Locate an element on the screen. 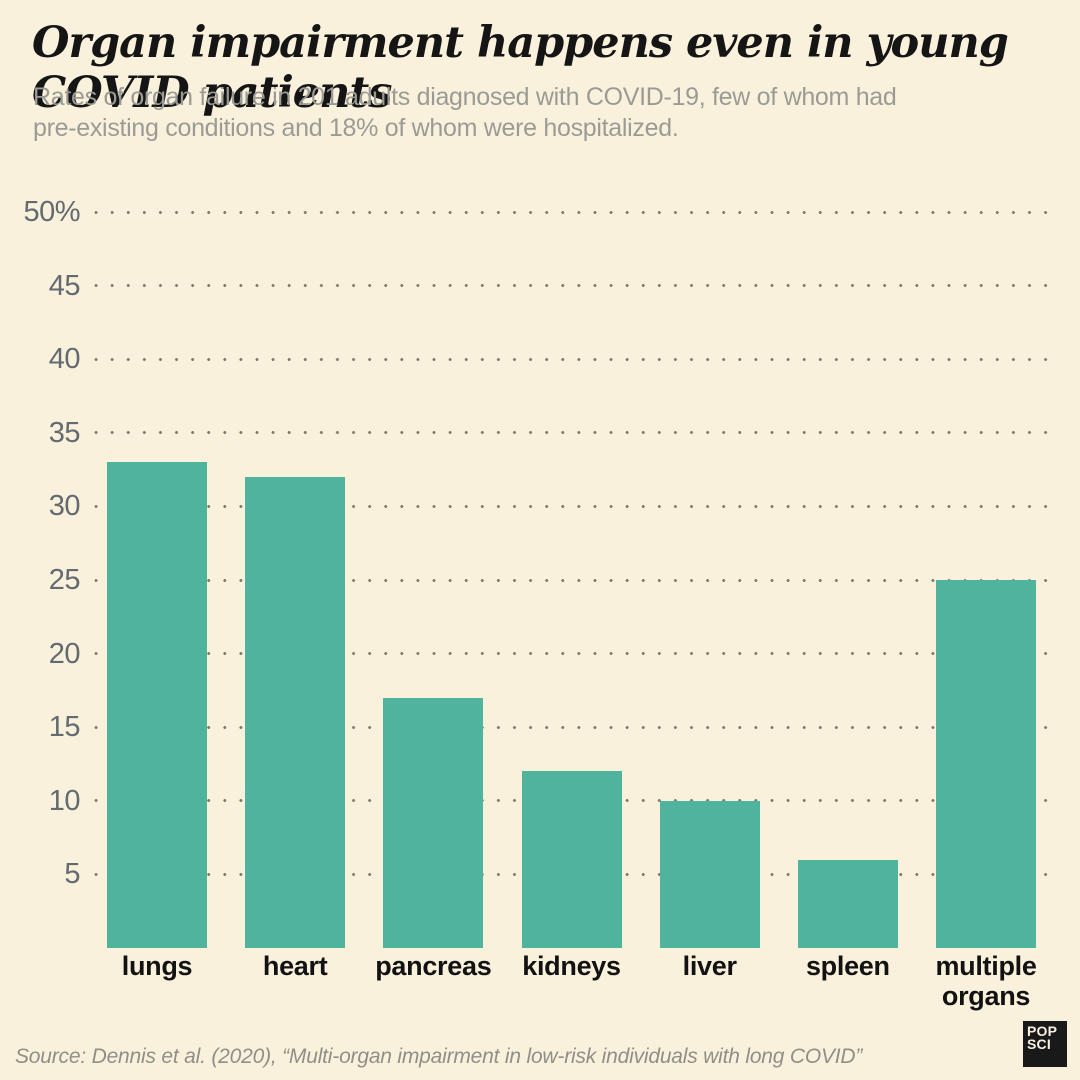 The width and height of the screenshot is (1080, 1080). x-axis-label: liver is located at coordinates (709, 966).